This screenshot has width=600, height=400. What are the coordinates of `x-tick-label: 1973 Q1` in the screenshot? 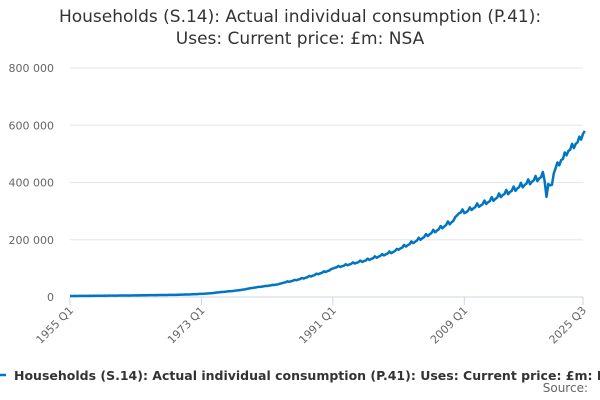 It's located at (186, 325).